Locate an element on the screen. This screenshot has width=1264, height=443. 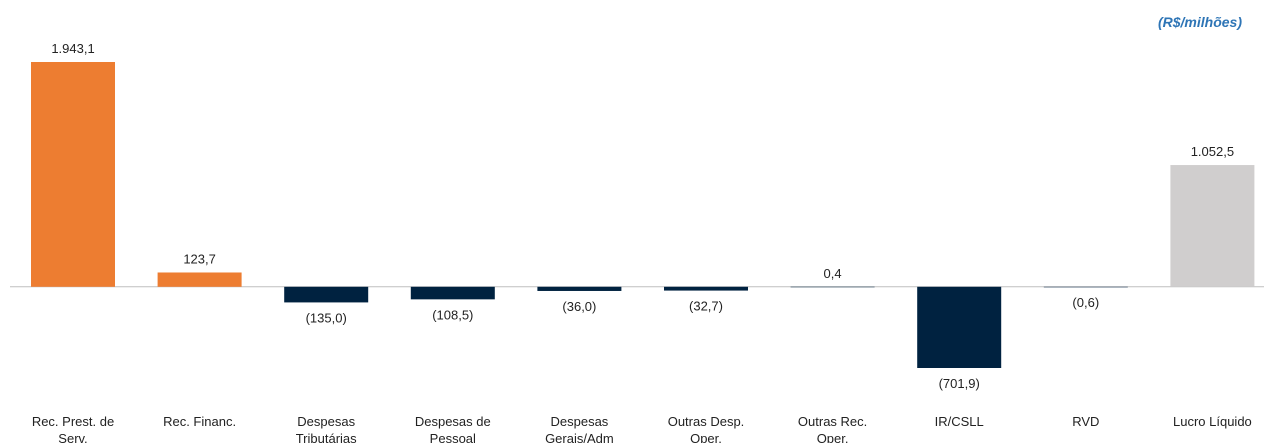
value-label: (0,6) is located at coordinates (1085, 302).